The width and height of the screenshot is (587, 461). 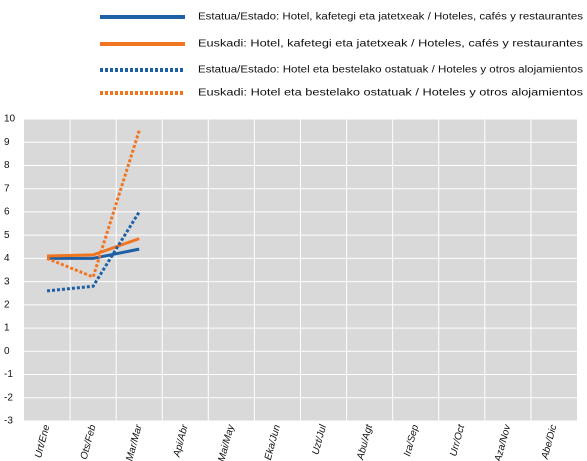 What do you see at coordinates (549, 442) in the screenshot?
I see `x-tick-label: Abe/Dic` at bounding box center [549, 442].